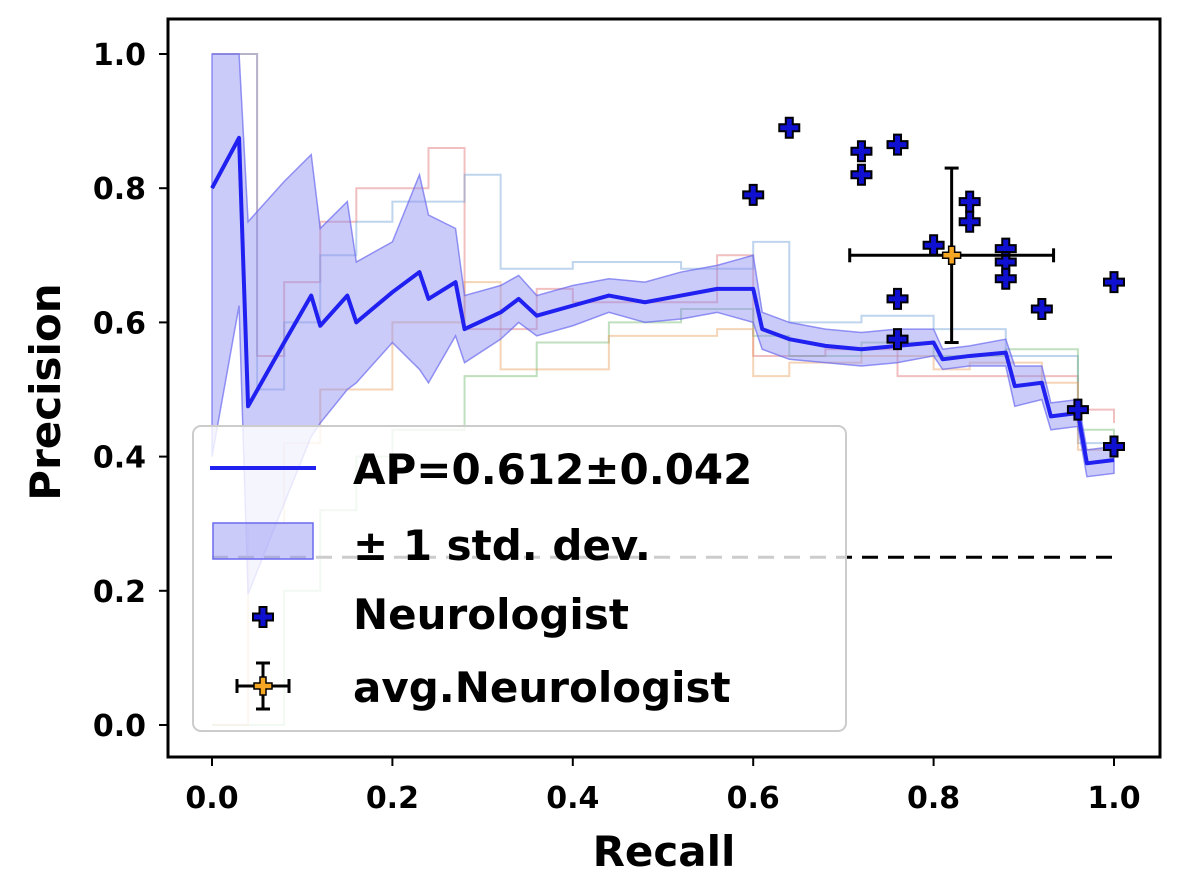 The height and width of the screenshot is (895, 1179). What do you see at coordinates (572, 798) in the screenshot?
I see `x-tick-label-2: 0.4` at bounding box center [572, 798].